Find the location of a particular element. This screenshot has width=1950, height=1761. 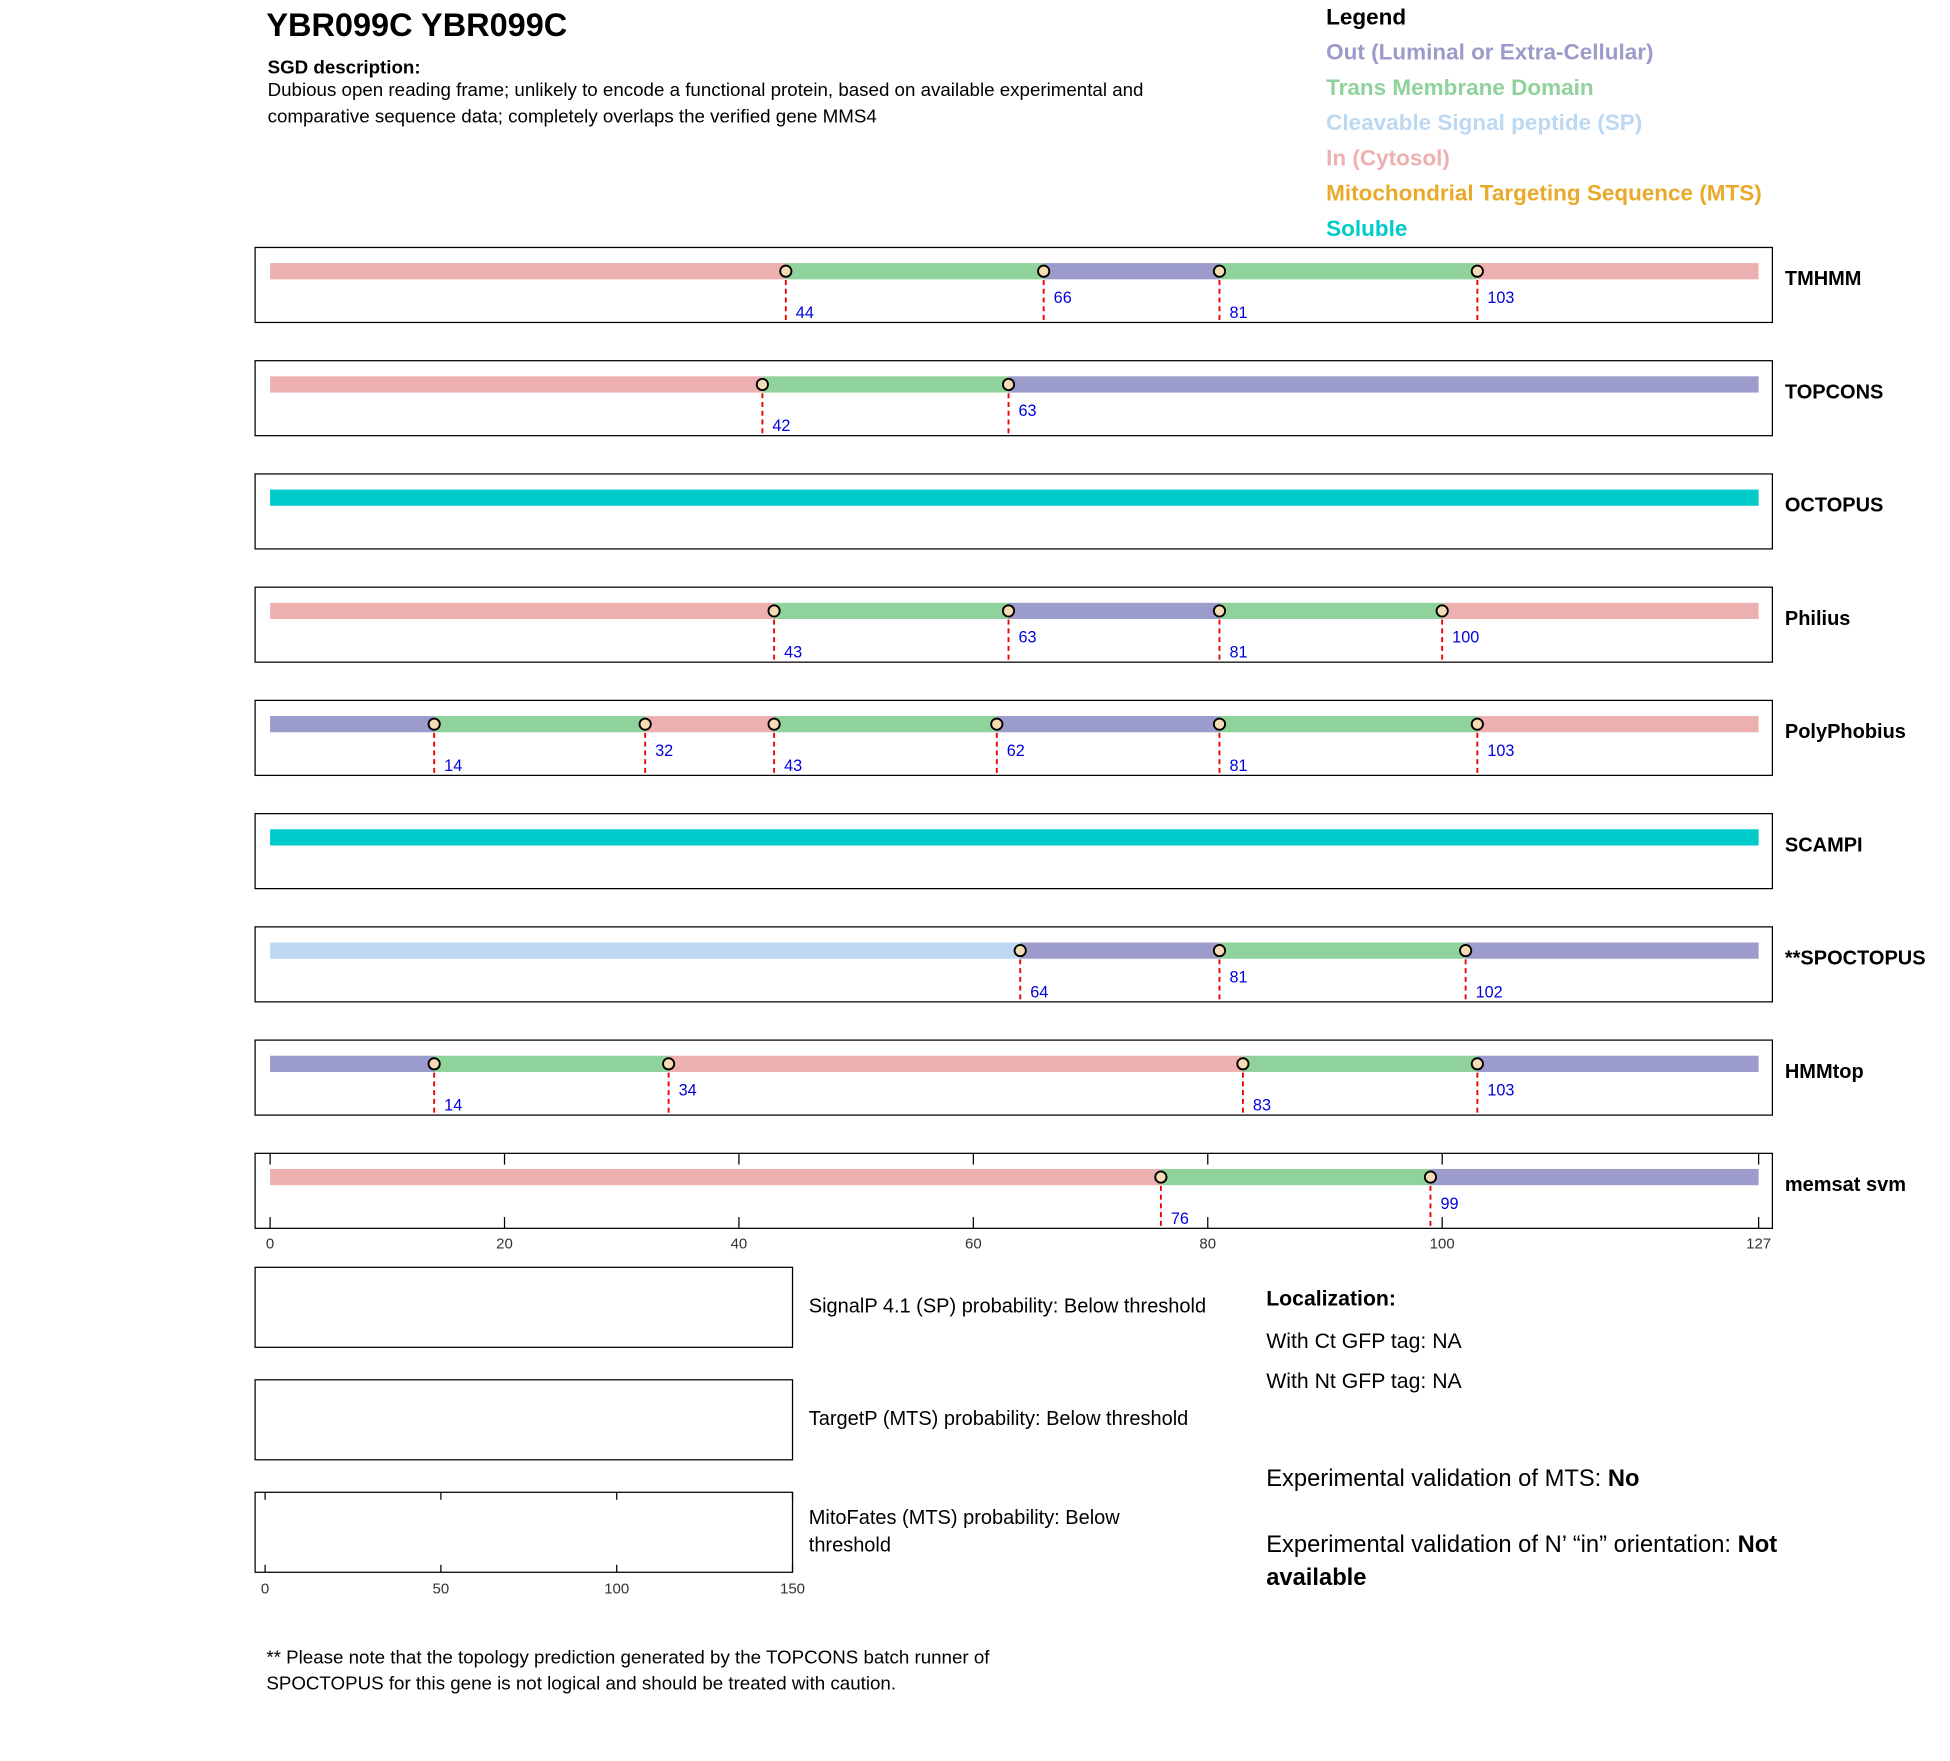

boundary-label: 32 is located at coordinates (664, 751).